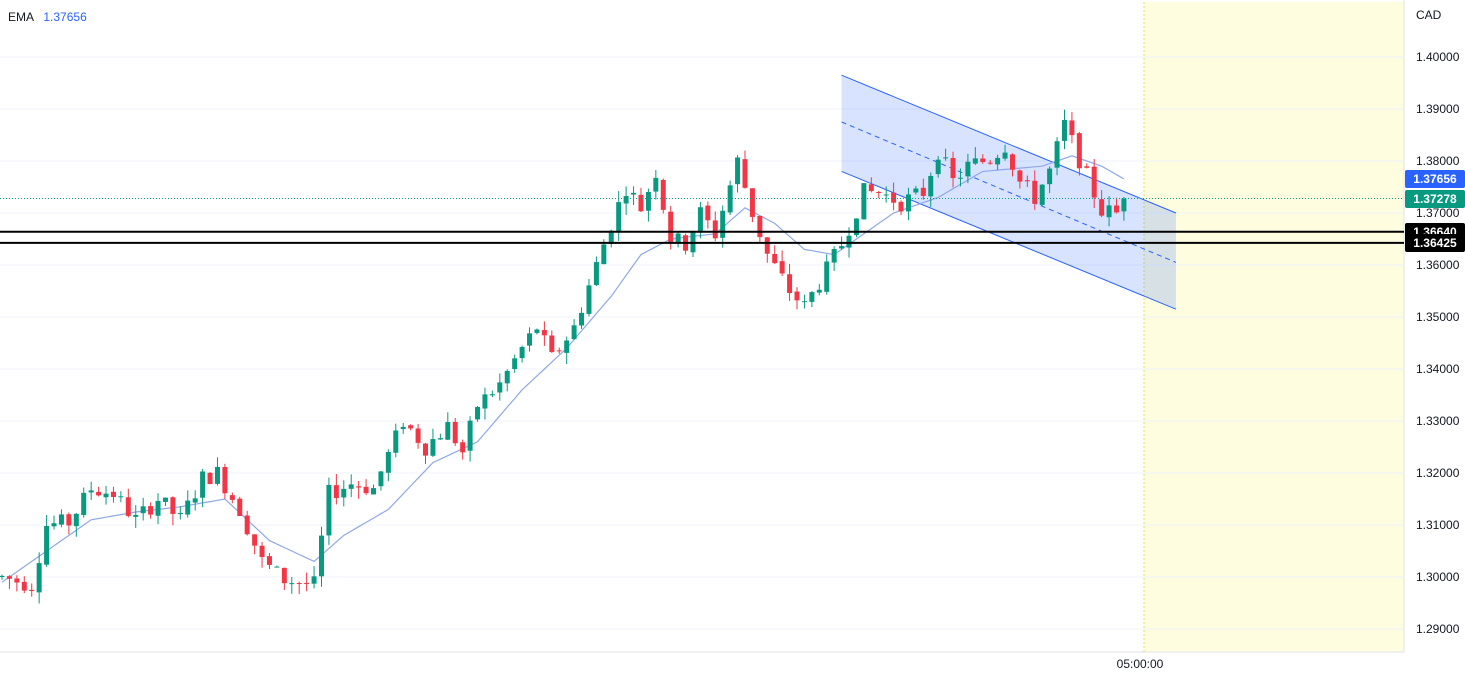  What do you see at coordinates (1438, 629) in the screenshot?
I see `price-tick-label: 1.29000` at bounding box center [1438, 629].